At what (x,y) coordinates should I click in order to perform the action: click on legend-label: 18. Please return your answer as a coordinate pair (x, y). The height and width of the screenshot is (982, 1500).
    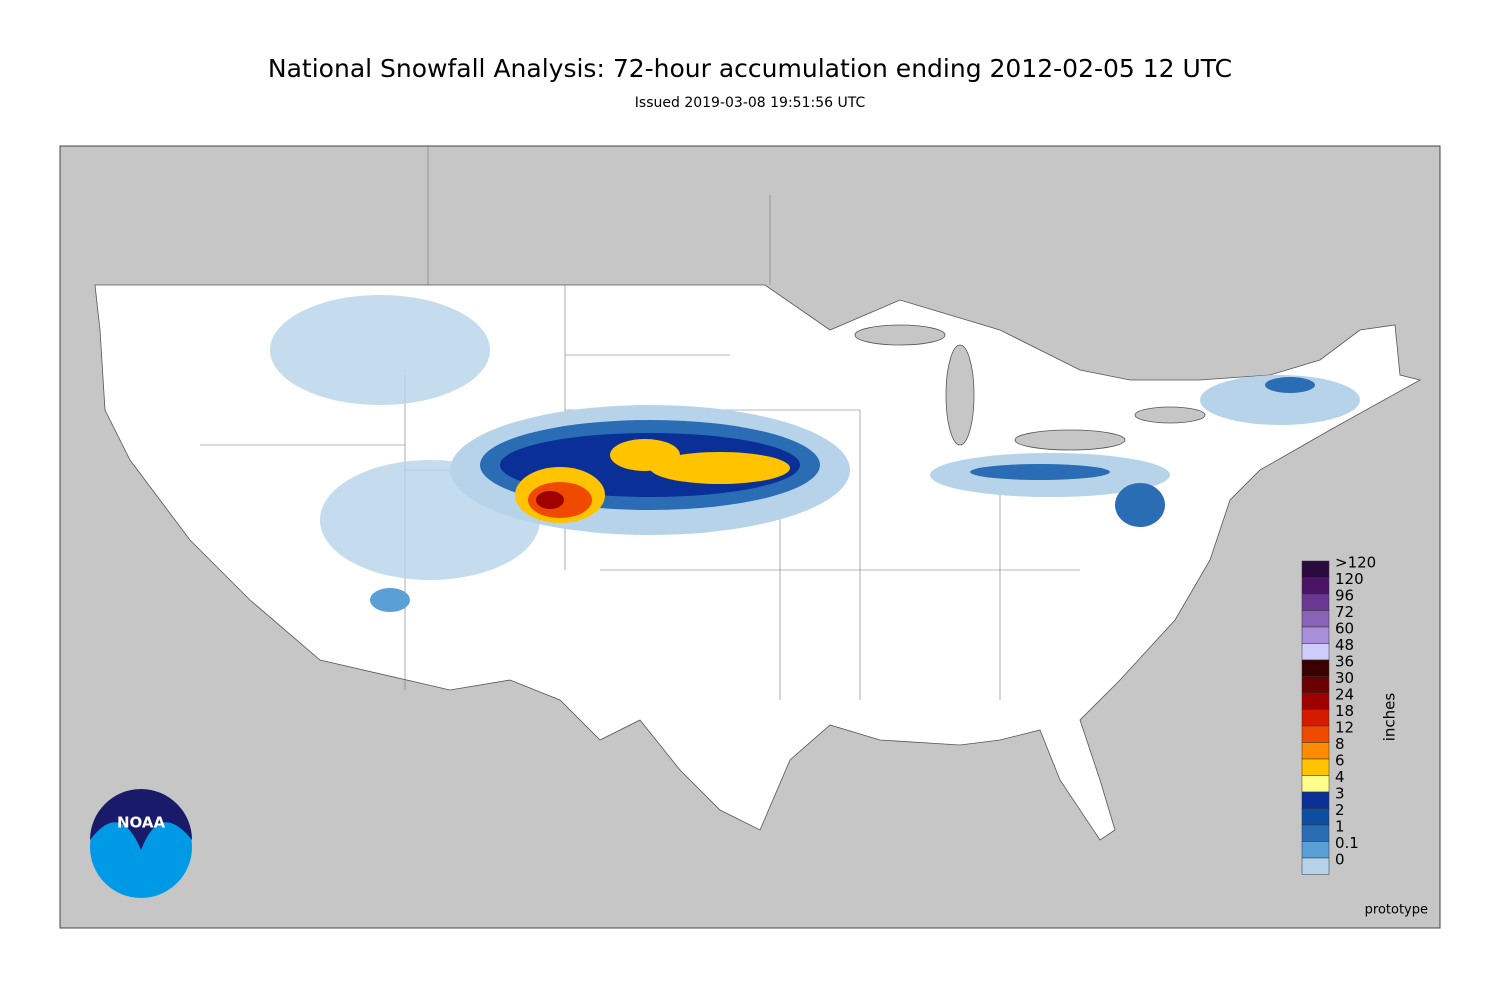
    Looking at the image, I should click on (1344, 711).